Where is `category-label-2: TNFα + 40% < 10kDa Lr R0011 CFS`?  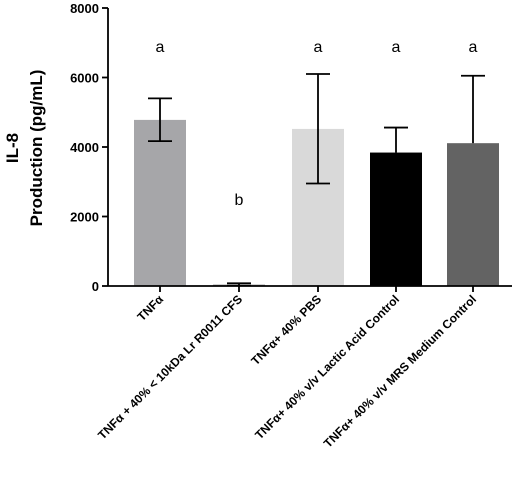 category-label-2: TNFα + 40% < 10kDa Lr R0011 CFS is located at coordinates (170, 367).